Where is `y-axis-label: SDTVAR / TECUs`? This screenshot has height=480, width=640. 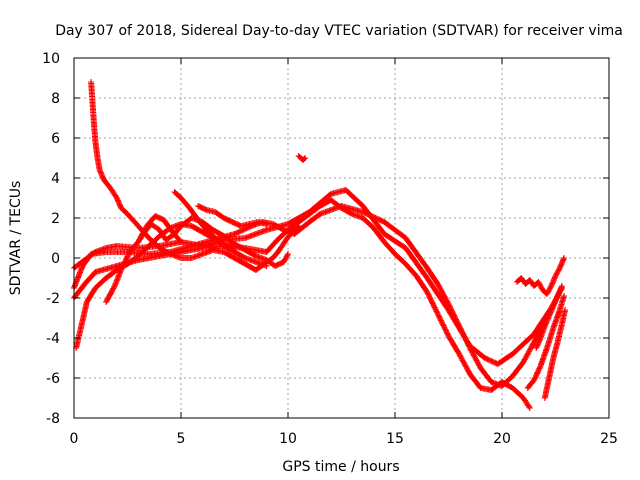
y-axis-label: SDTVAR / TECUs is located at coordinates (16, 238).